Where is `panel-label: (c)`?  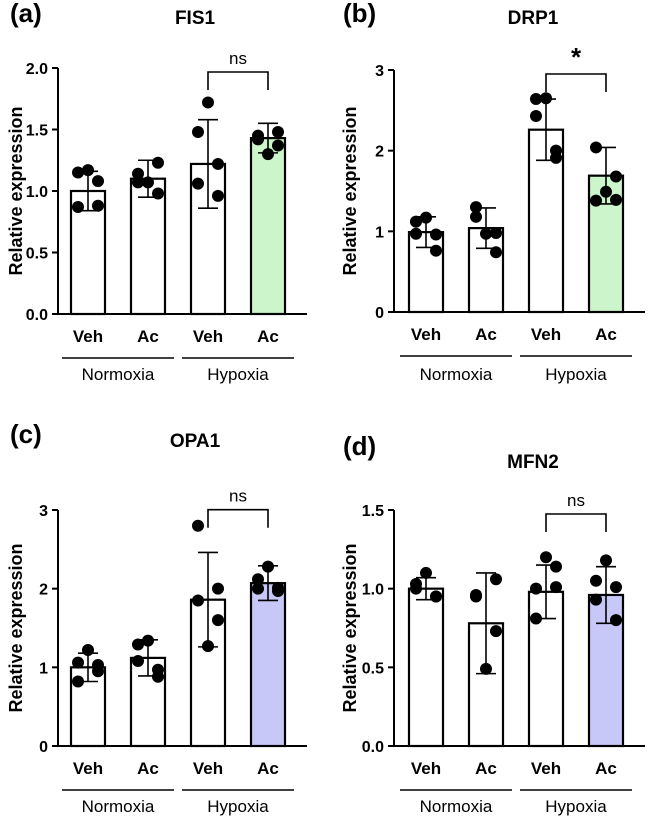 panel-label: (c) is located at coordinates (26, 434).